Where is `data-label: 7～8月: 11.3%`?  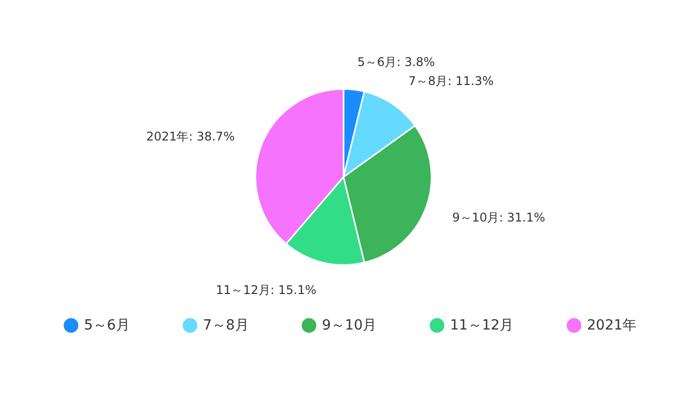 data-label: 7～8月: 11.3% is located at coordinates (451, 81).